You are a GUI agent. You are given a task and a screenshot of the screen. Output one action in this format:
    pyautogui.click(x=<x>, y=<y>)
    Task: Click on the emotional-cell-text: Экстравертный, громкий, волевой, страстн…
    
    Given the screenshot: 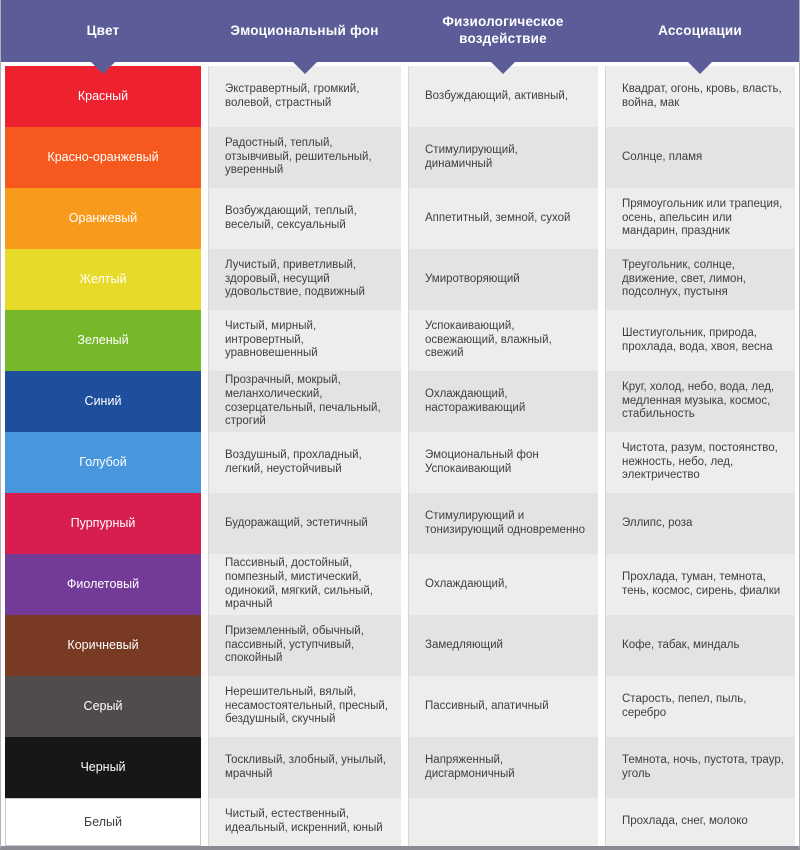 What is the action you would take?
    pyautogui.click(x=292, y=95)
    